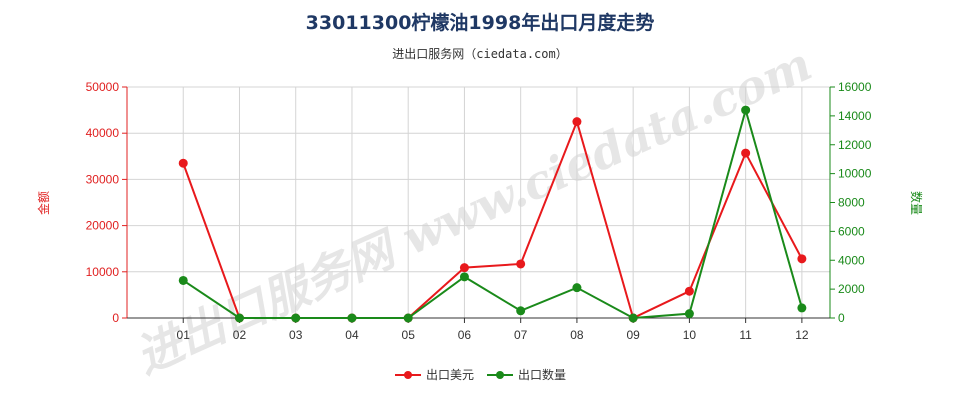 This screenshot has width=960, height=400. I want to click on legend-label: 出口数量, so click(542, 374).